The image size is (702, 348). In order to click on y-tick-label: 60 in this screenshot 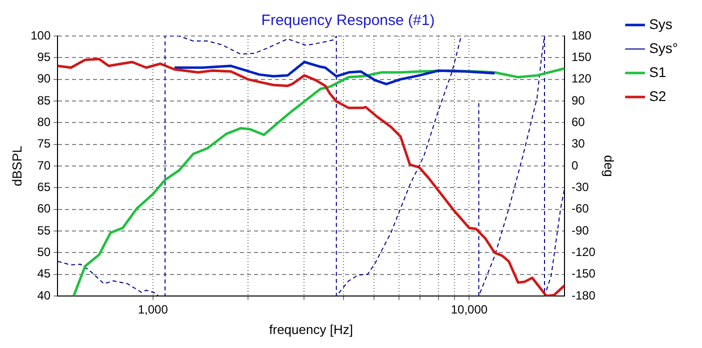, I will do `click(44, 209)`.